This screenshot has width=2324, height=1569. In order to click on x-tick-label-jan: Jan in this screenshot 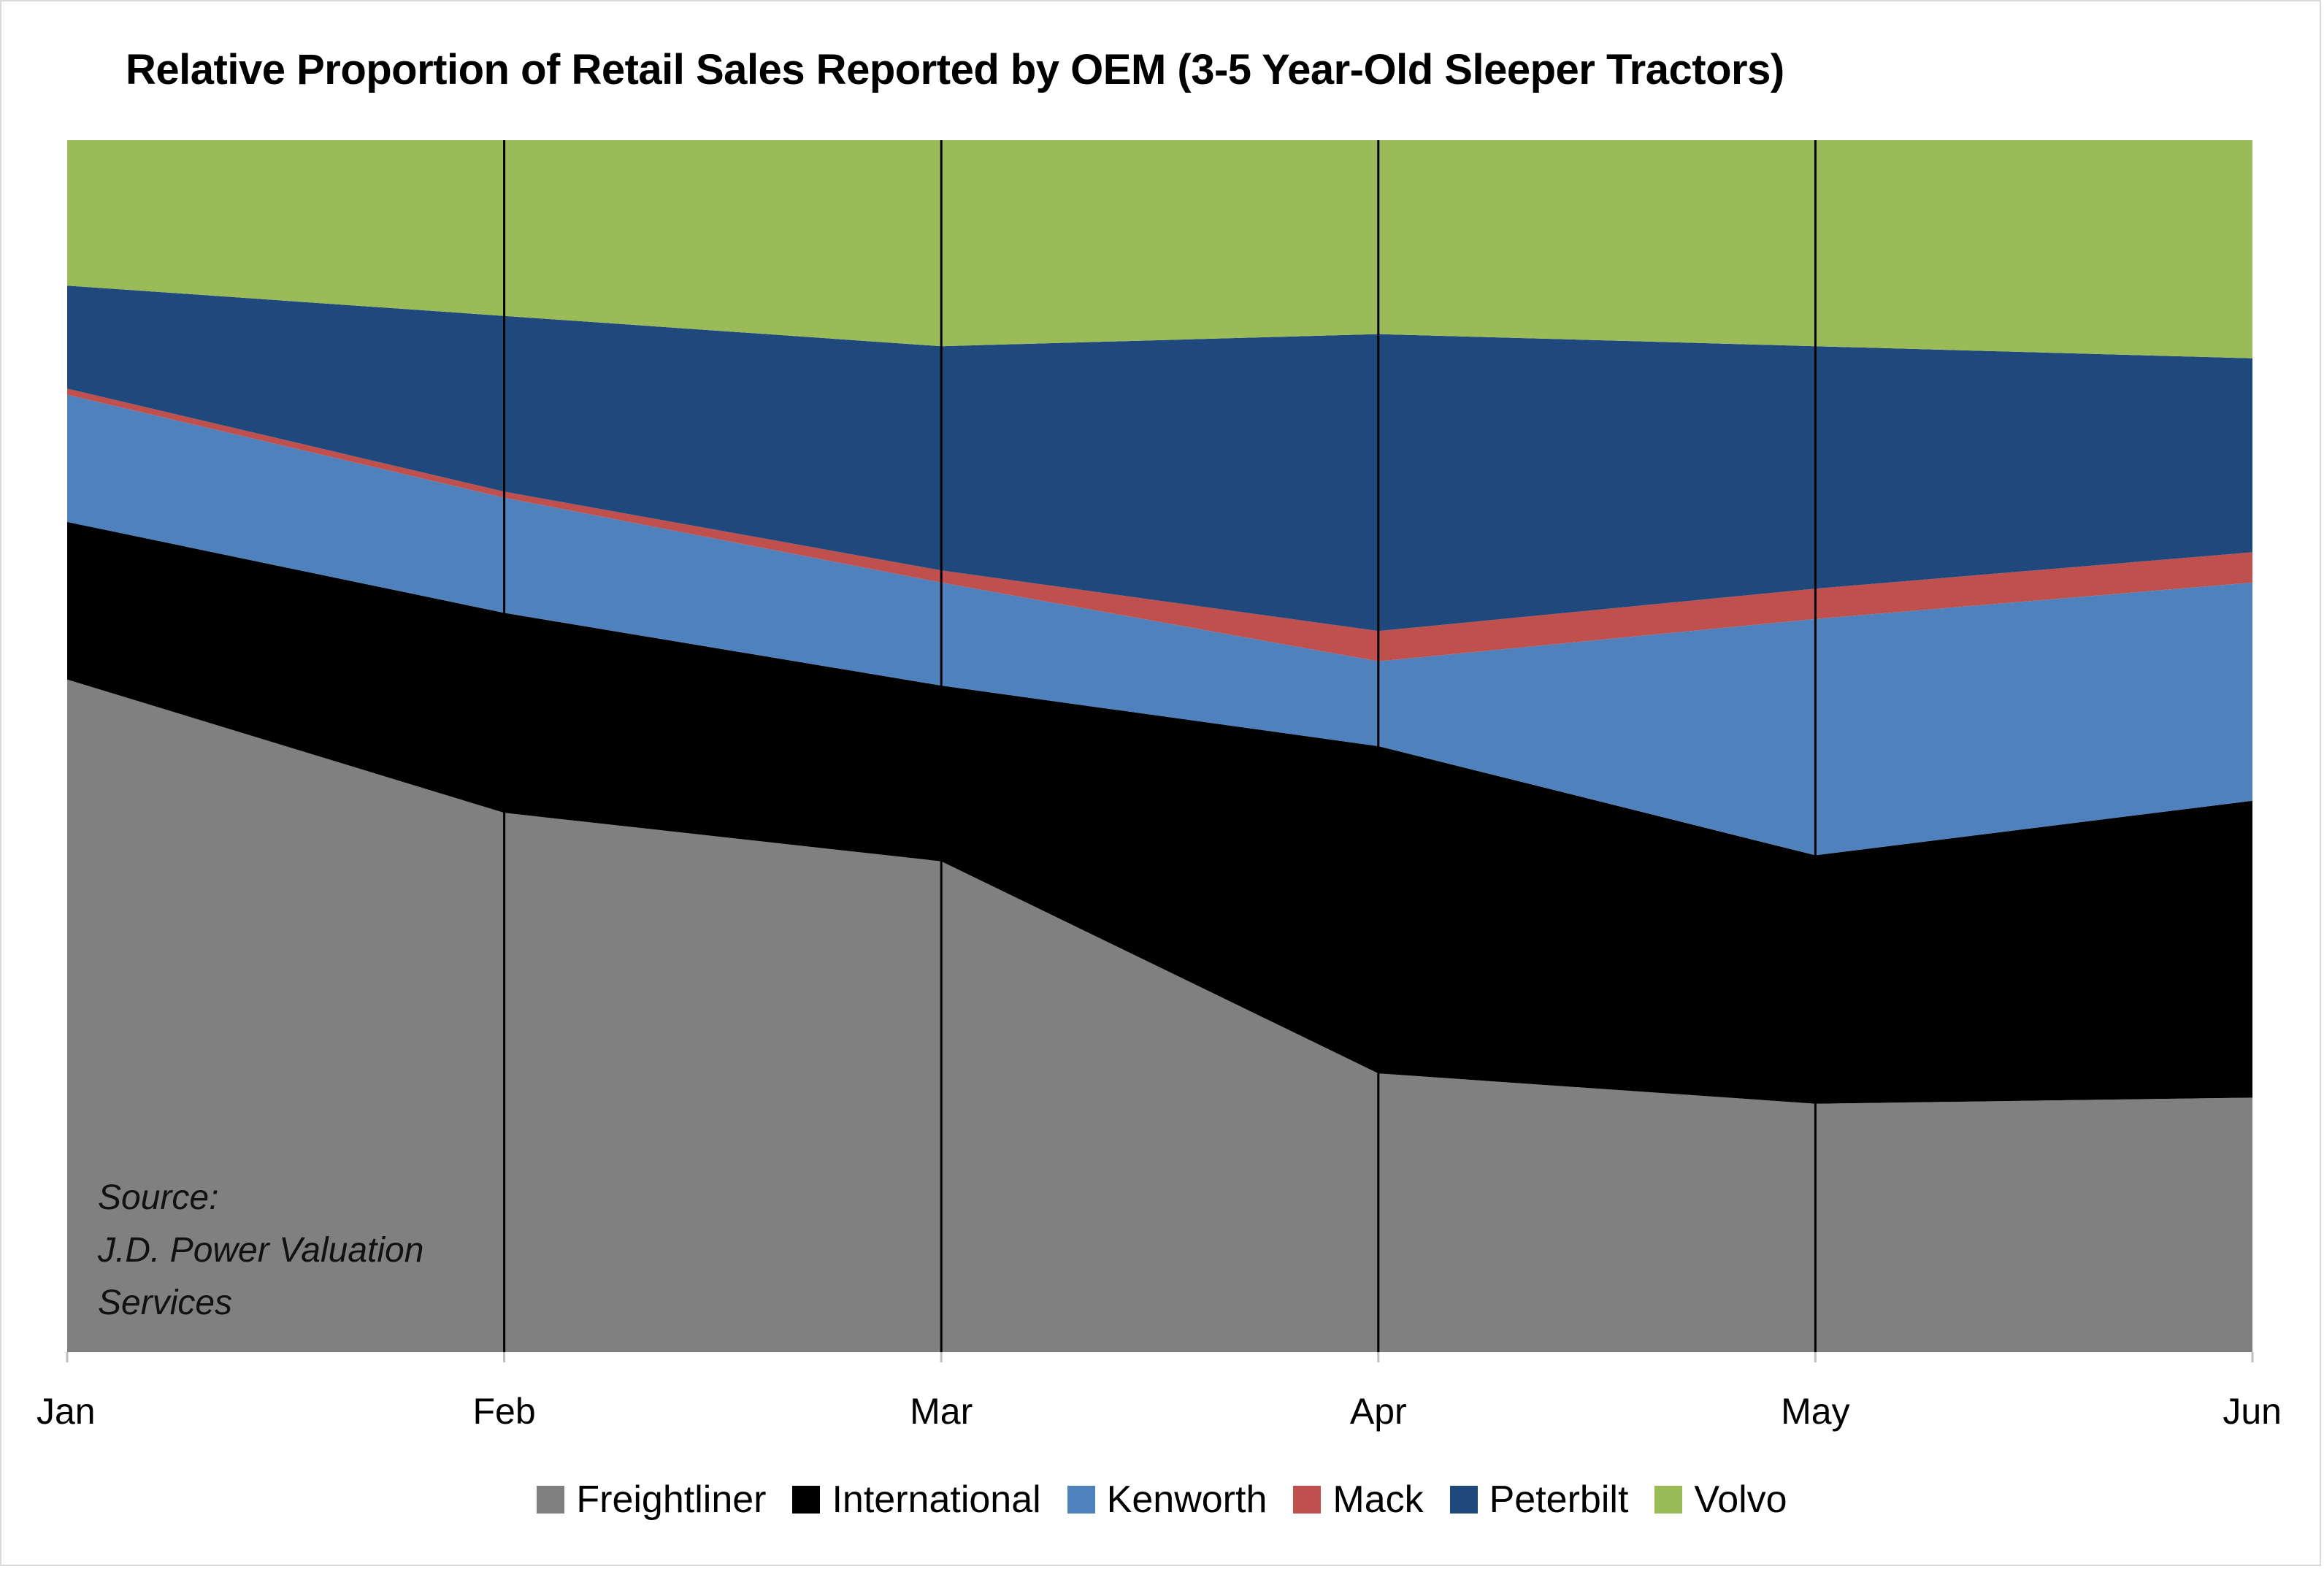, I will do `click(66, 1411)`.